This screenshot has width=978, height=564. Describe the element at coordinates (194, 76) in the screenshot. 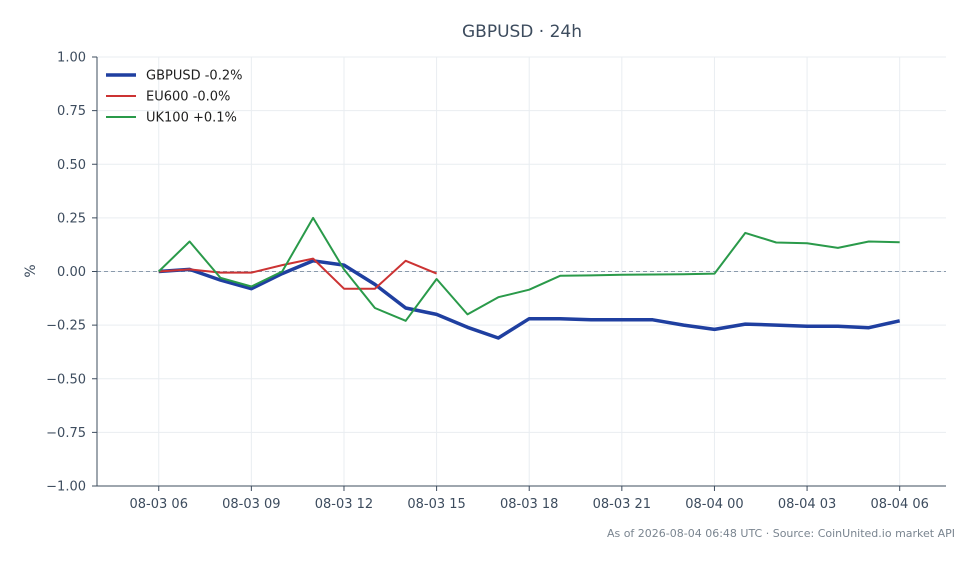

I see `legend-label-gbpusd: GBPUSD -0.2%` at that location.